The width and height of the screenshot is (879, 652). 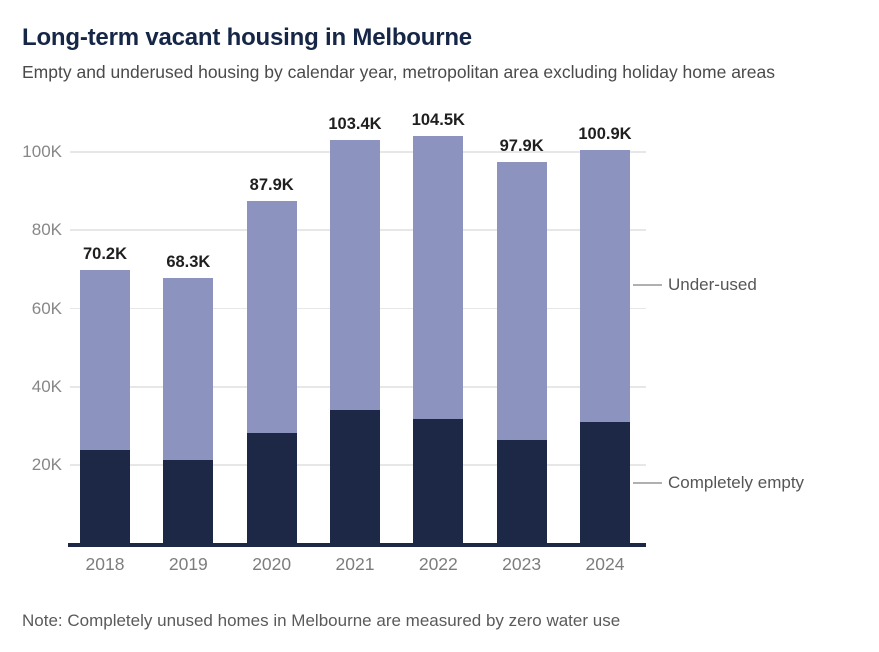 I want to click on legend-label-under-used: Under-used, so click(x=712, y=285).